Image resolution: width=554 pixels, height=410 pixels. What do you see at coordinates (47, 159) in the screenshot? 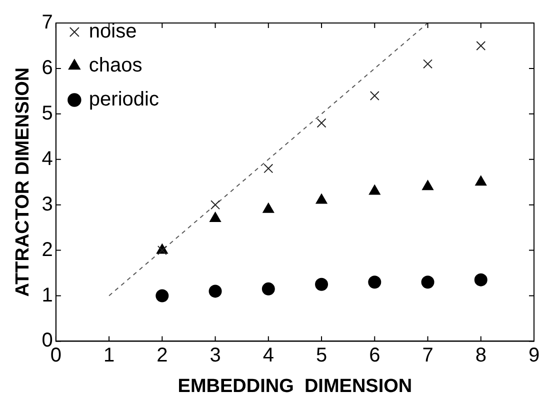
I see `y-tick-label: 4` at bounding box center [47, 159].